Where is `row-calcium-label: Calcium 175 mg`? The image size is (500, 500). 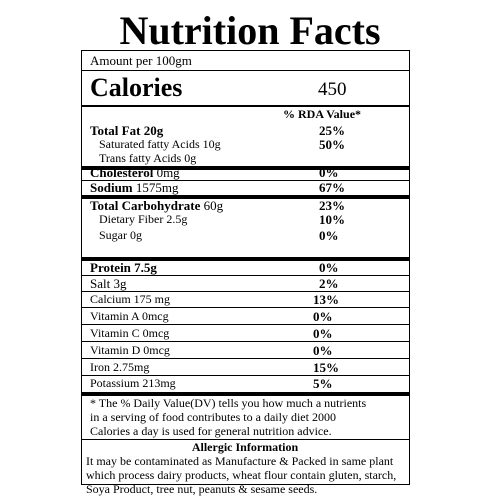
row-calcium-label: Calcium 175 mg is located at coordinates (130, 299).